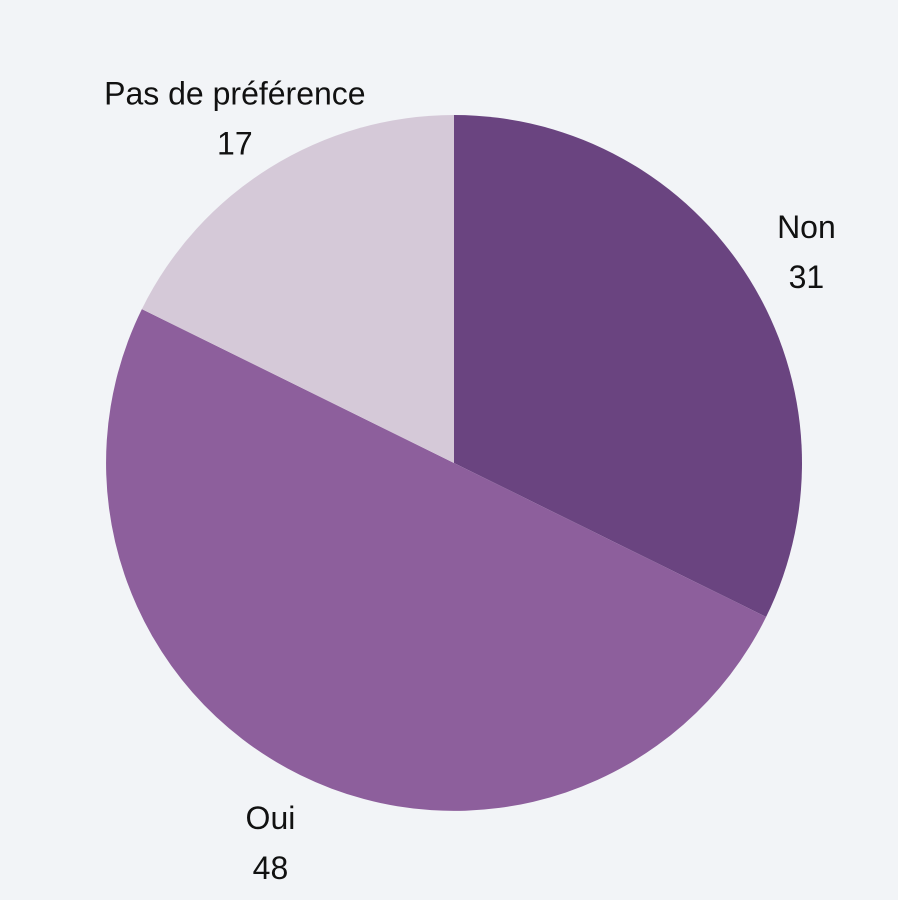 The height and width of the screenshot is (900, 898). What do you see at coordinates (235, 144) in the screenshot?
I see `slice-value-2: 17` at bounding box center [235, 144].